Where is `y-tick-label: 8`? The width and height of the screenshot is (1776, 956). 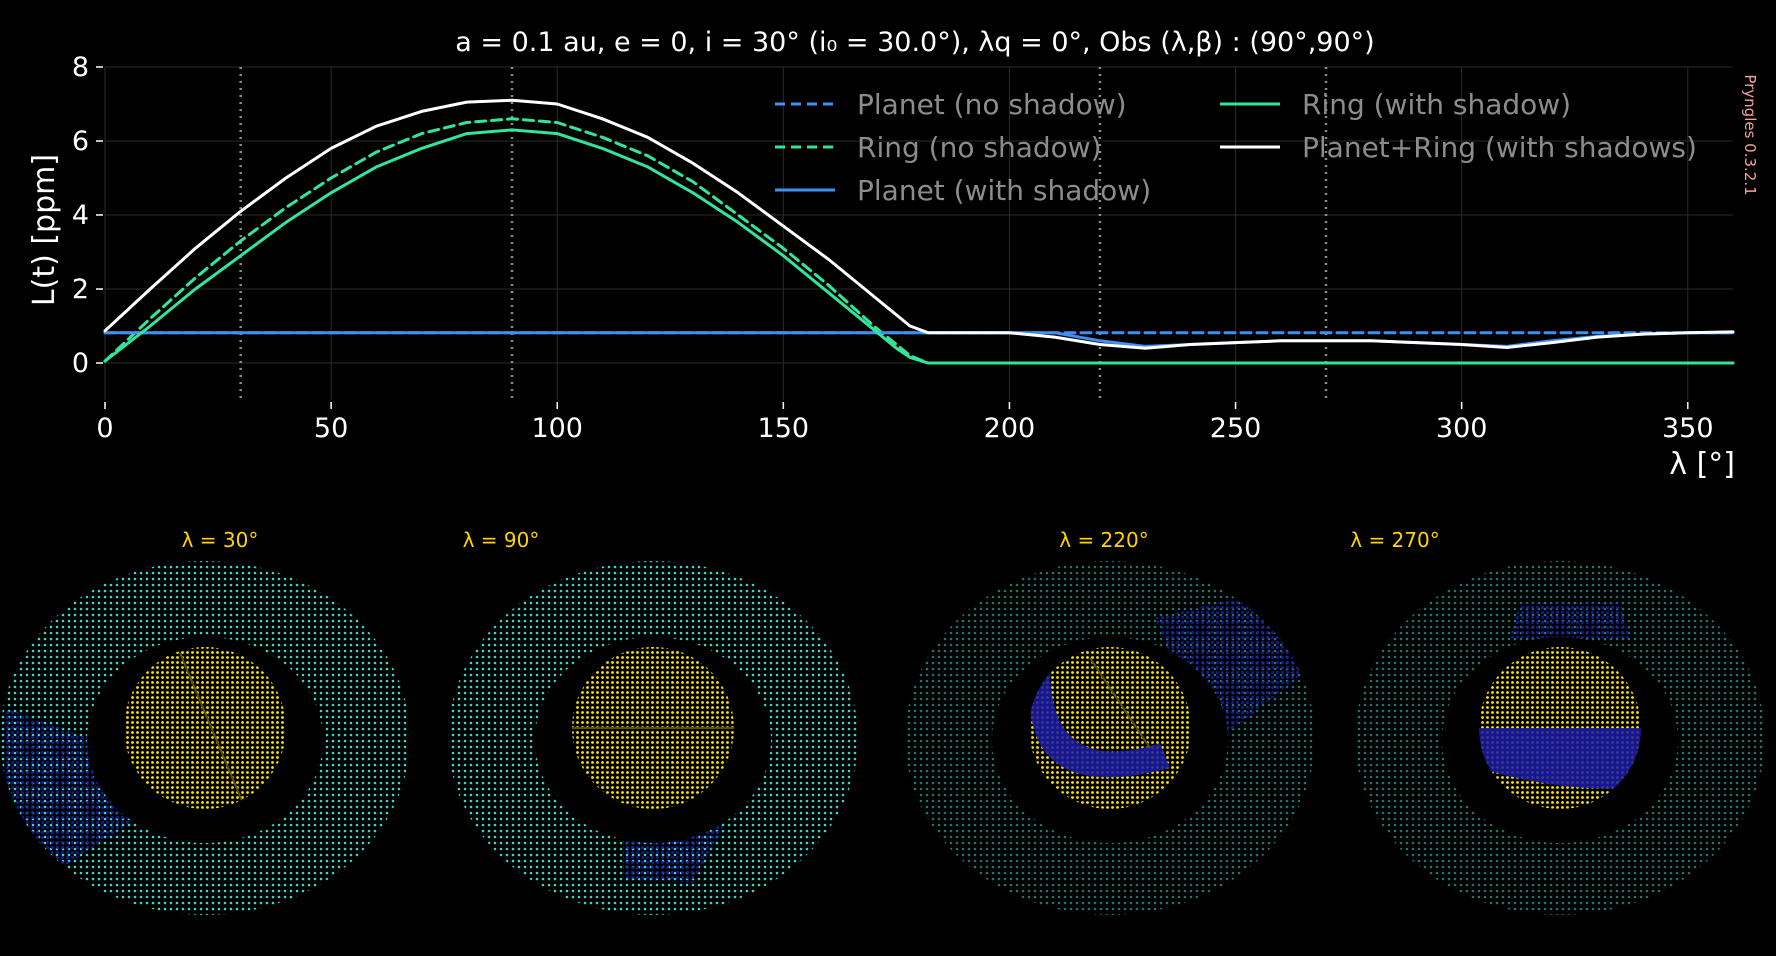
y-tick-label: 8 is located at coordinates (80, 67).